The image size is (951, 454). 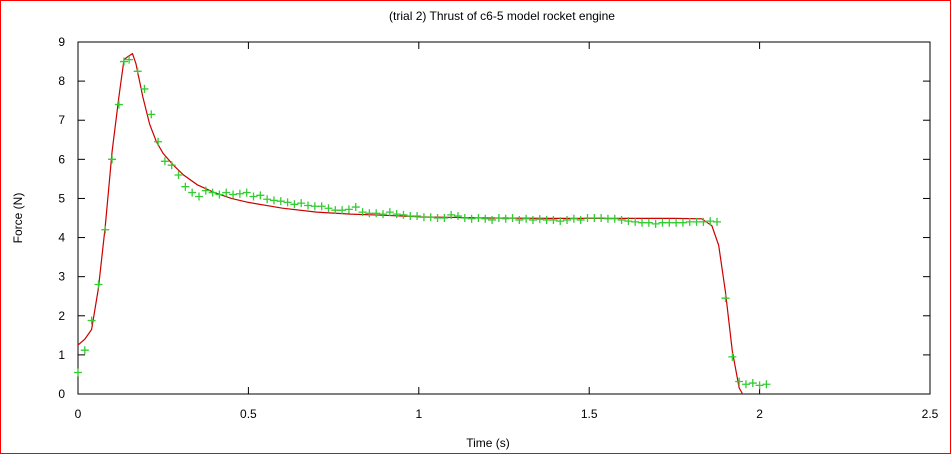 I want to click on y-tick-label: 4, so click(x=61, y=238).